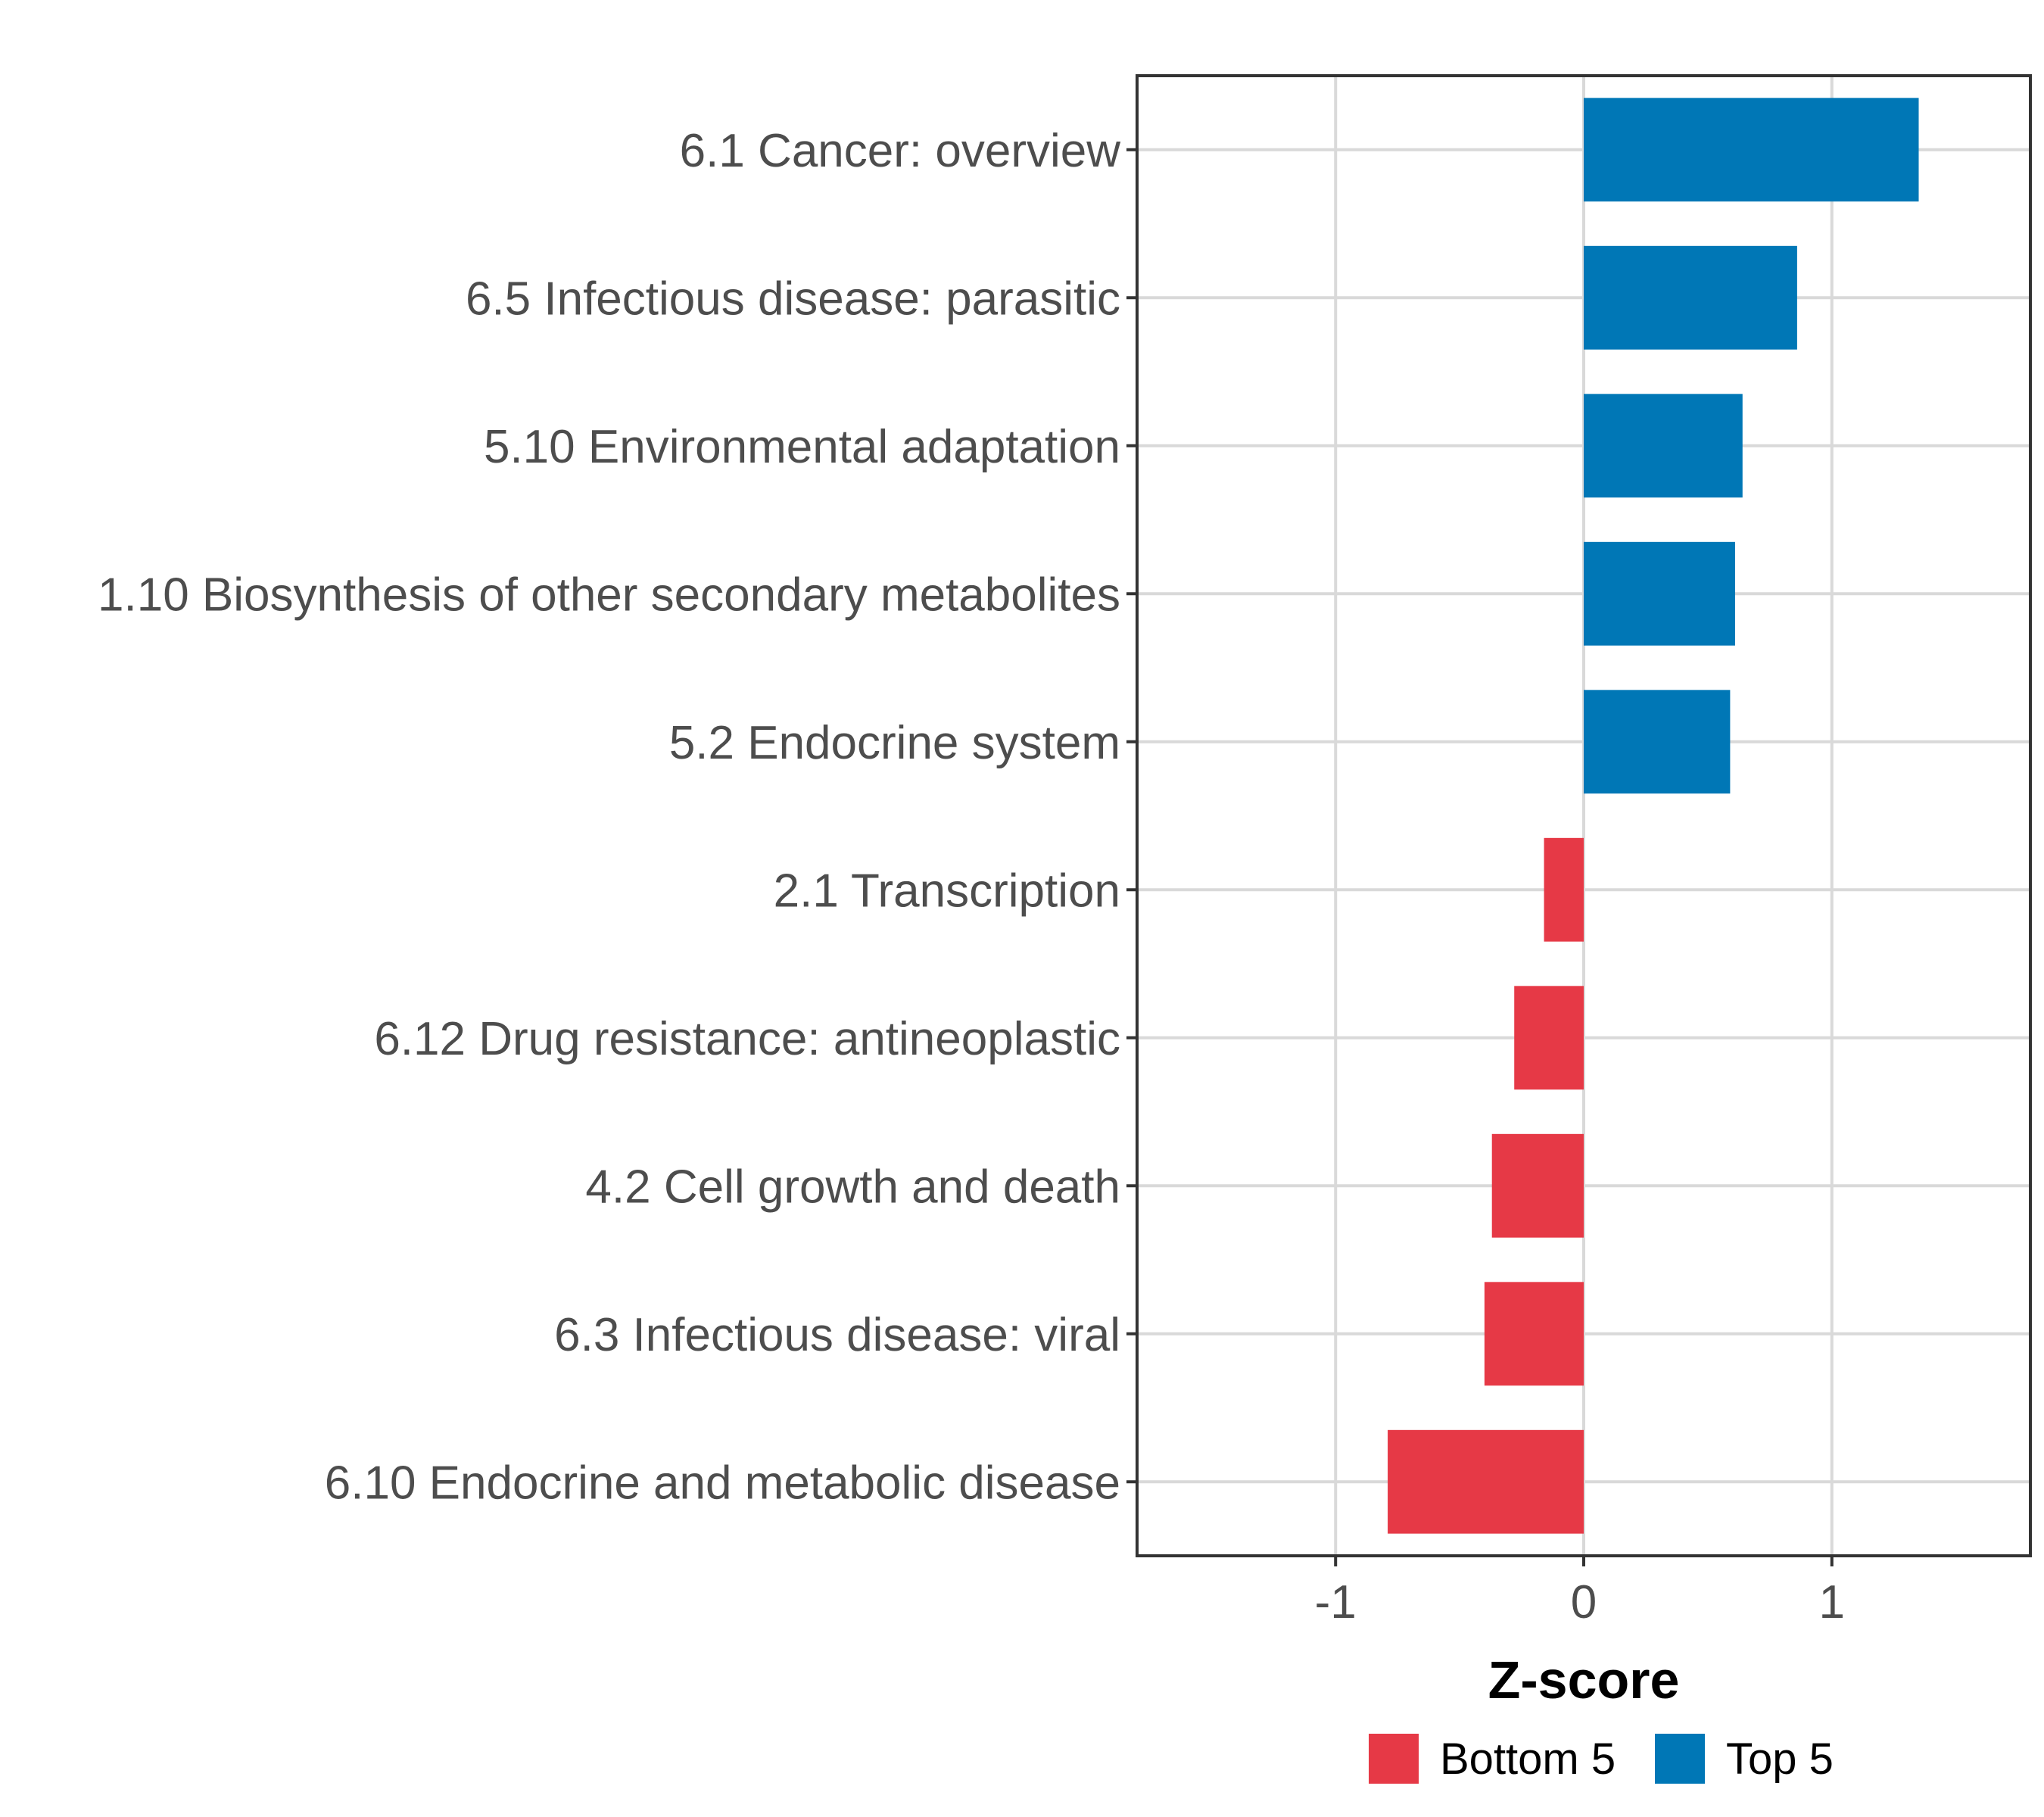  Describe the element at coordinates (802, 447) in the screenshot. I see `y-tick-label: 5.10 Environmental adaptation` at that location.